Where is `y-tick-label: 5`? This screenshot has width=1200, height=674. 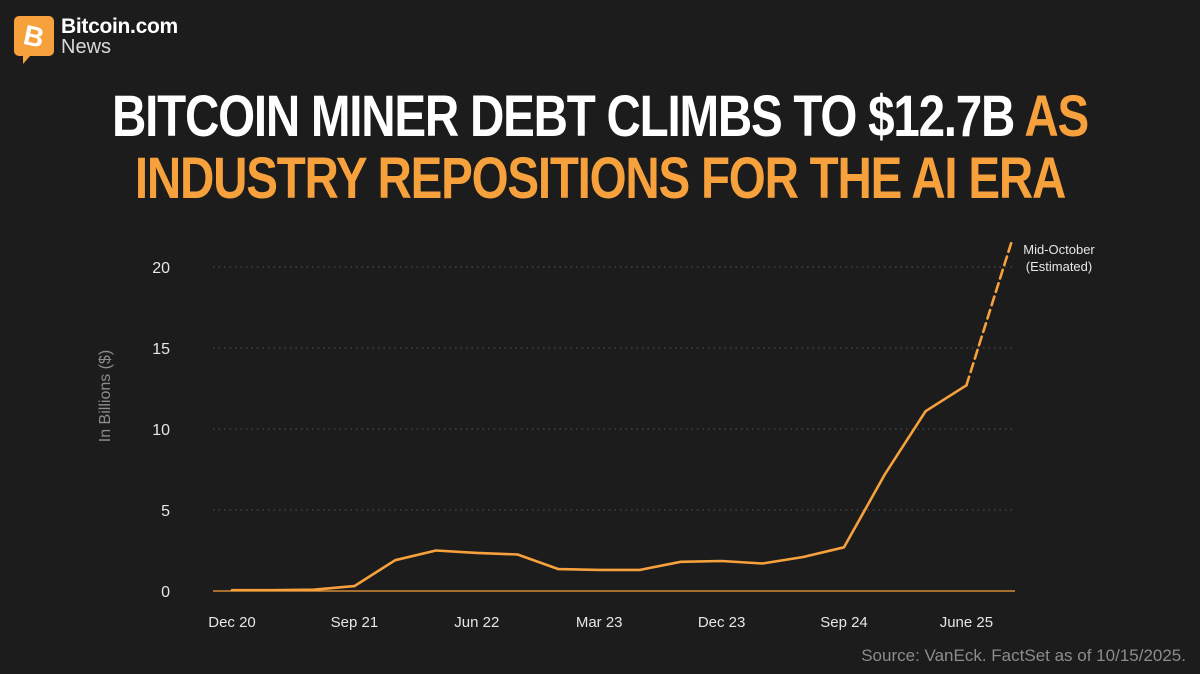 y-tick-label: 5 is located at coordinates (165, 511).